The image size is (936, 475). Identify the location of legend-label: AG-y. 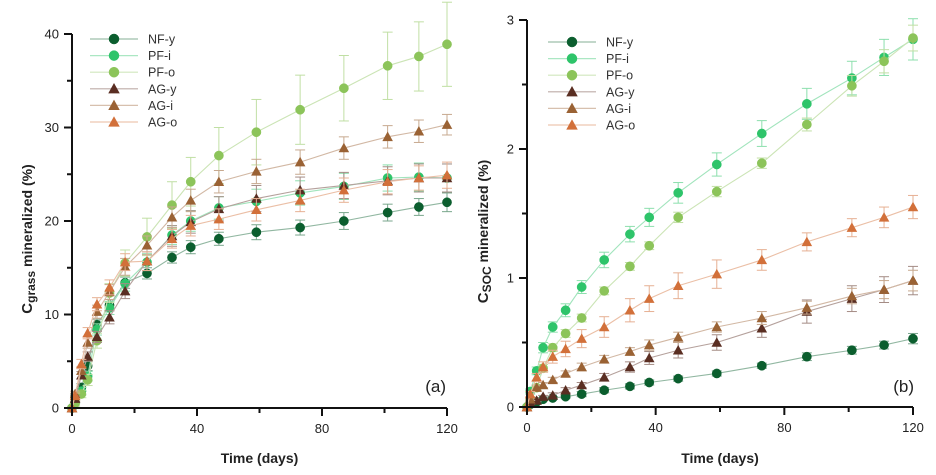
(620, 92).